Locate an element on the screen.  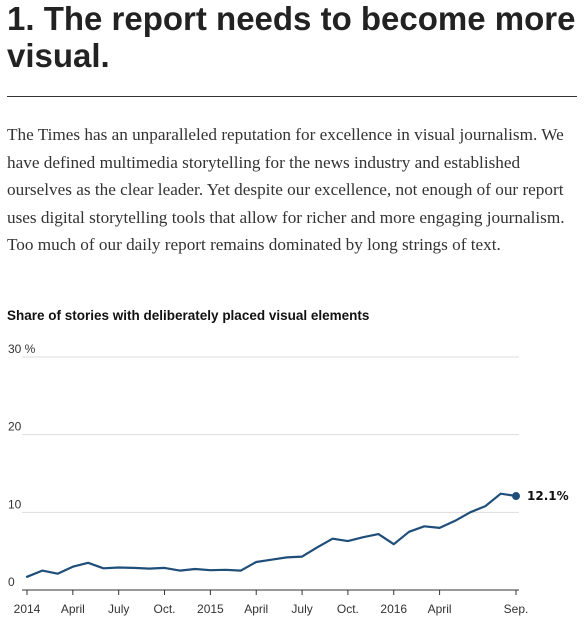
x-tick-label: 2016 is located at coordinates (393, 609).